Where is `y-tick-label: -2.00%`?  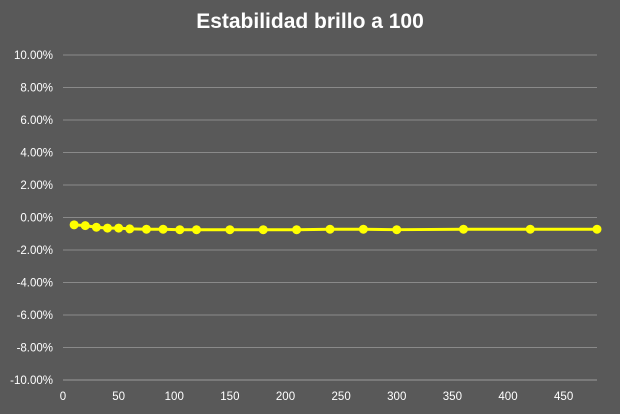
y-tick-label: -2.00% is located at coordinates (35, 251).